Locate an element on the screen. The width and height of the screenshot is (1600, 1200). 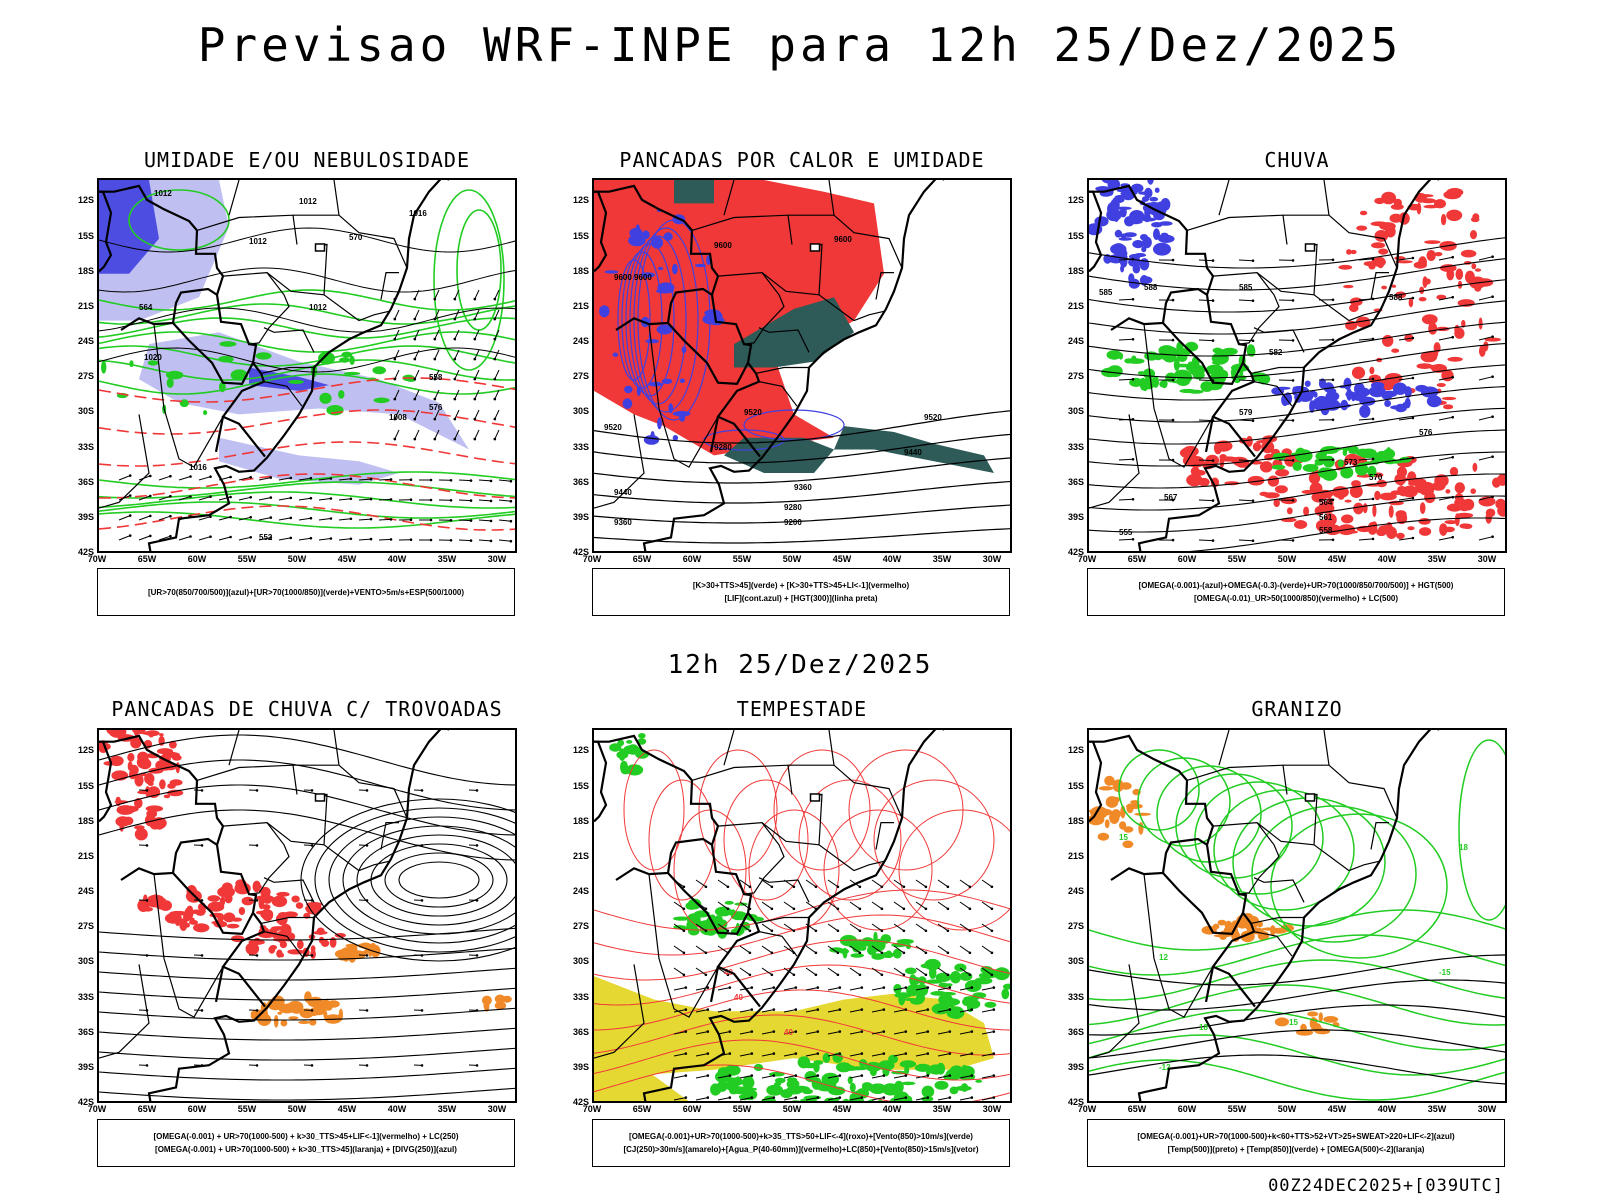
longitude-tick-label: 55W is located at coordinates (742, 559).